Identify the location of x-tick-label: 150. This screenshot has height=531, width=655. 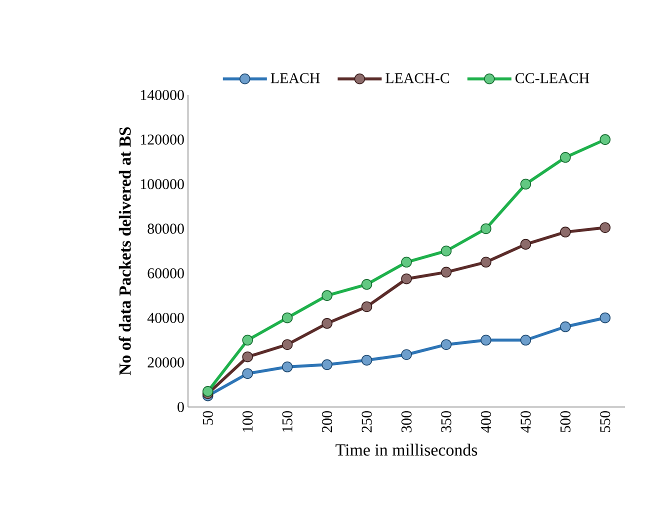
(287, 421).